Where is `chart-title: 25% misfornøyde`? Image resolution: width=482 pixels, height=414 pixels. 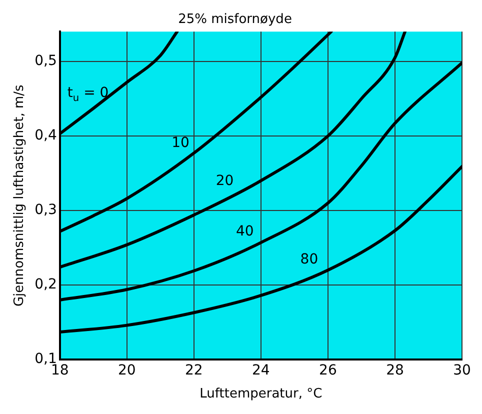
chart-title: 25% misfornøyde is located at coordinates (235, 20).